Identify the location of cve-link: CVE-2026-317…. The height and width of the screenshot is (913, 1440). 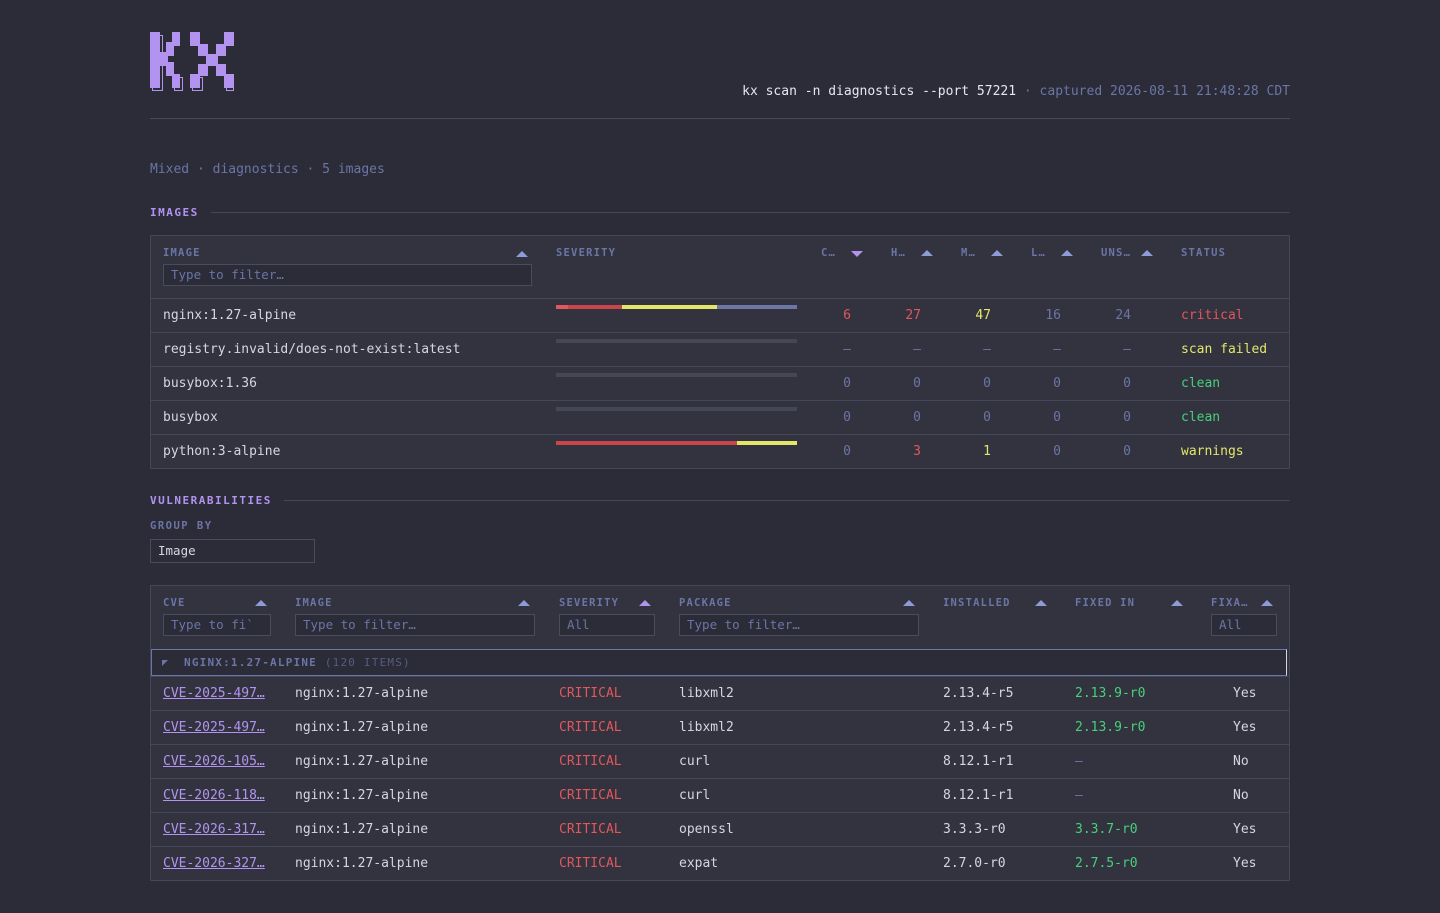
(214, 829).